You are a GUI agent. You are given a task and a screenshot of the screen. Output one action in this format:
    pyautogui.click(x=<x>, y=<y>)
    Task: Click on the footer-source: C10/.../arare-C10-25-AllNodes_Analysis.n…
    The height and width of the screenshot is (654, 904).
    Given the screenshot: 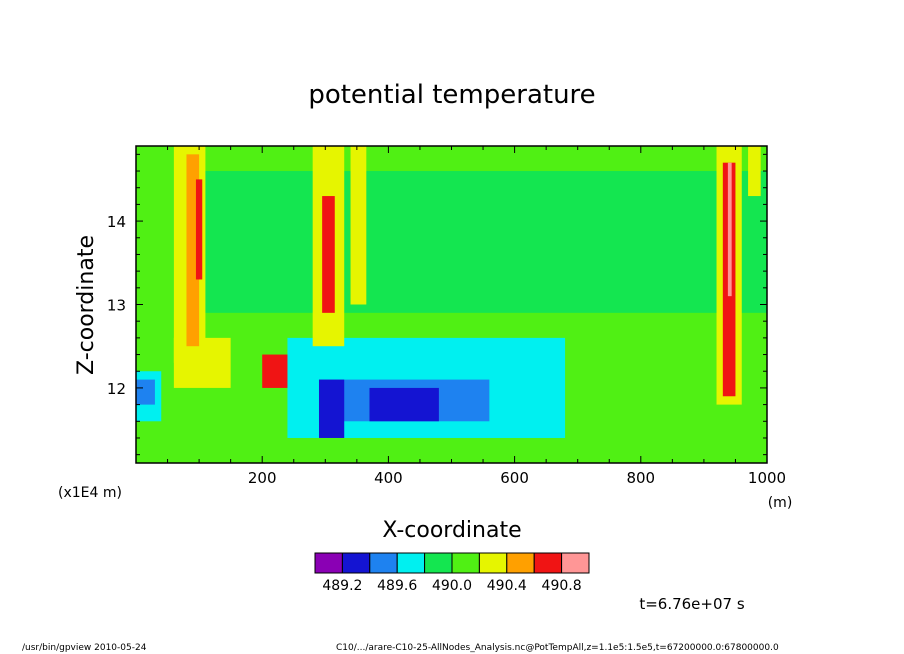 What is the action you would take?
    pyautogui.click(x=557, y=648)
    